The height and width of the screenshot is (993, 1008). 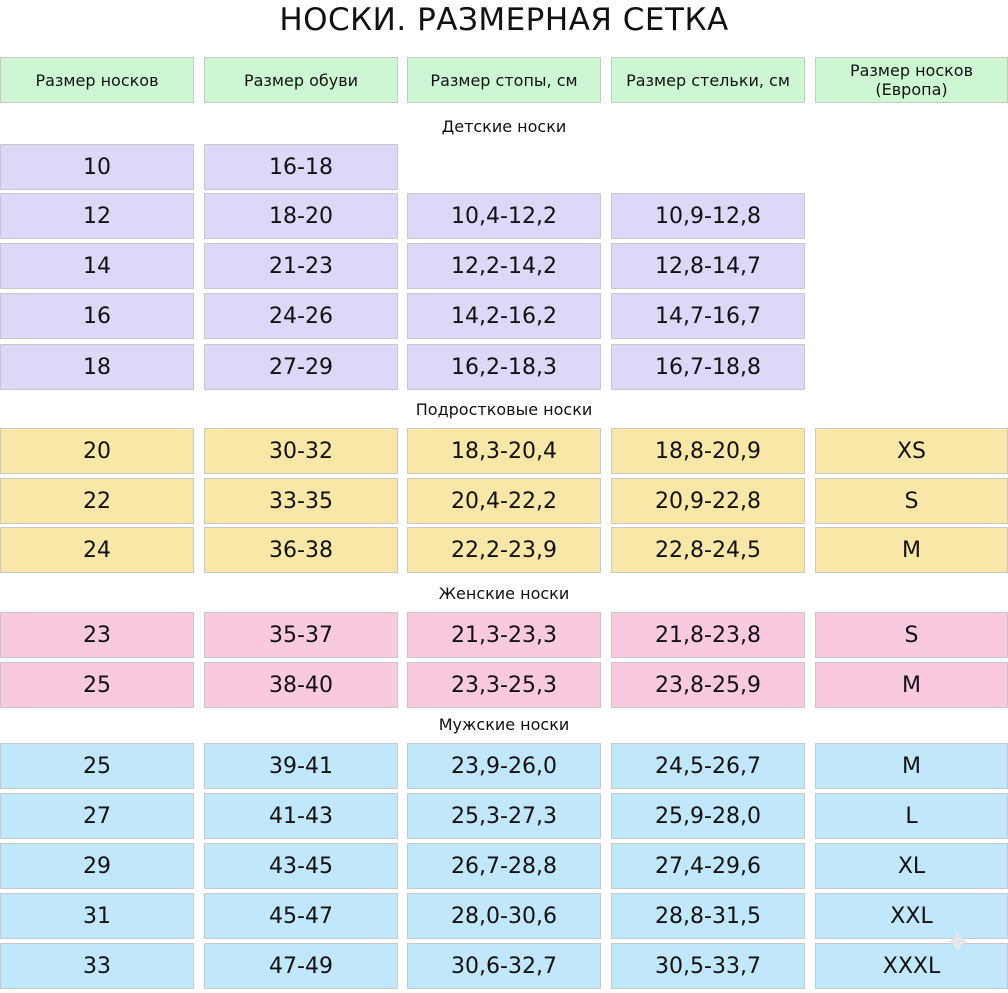 What do you see at coordinates (97, 80) in the screenshot?
I see `header-sock-size: Размер носков` at bounding box center [97, 80].